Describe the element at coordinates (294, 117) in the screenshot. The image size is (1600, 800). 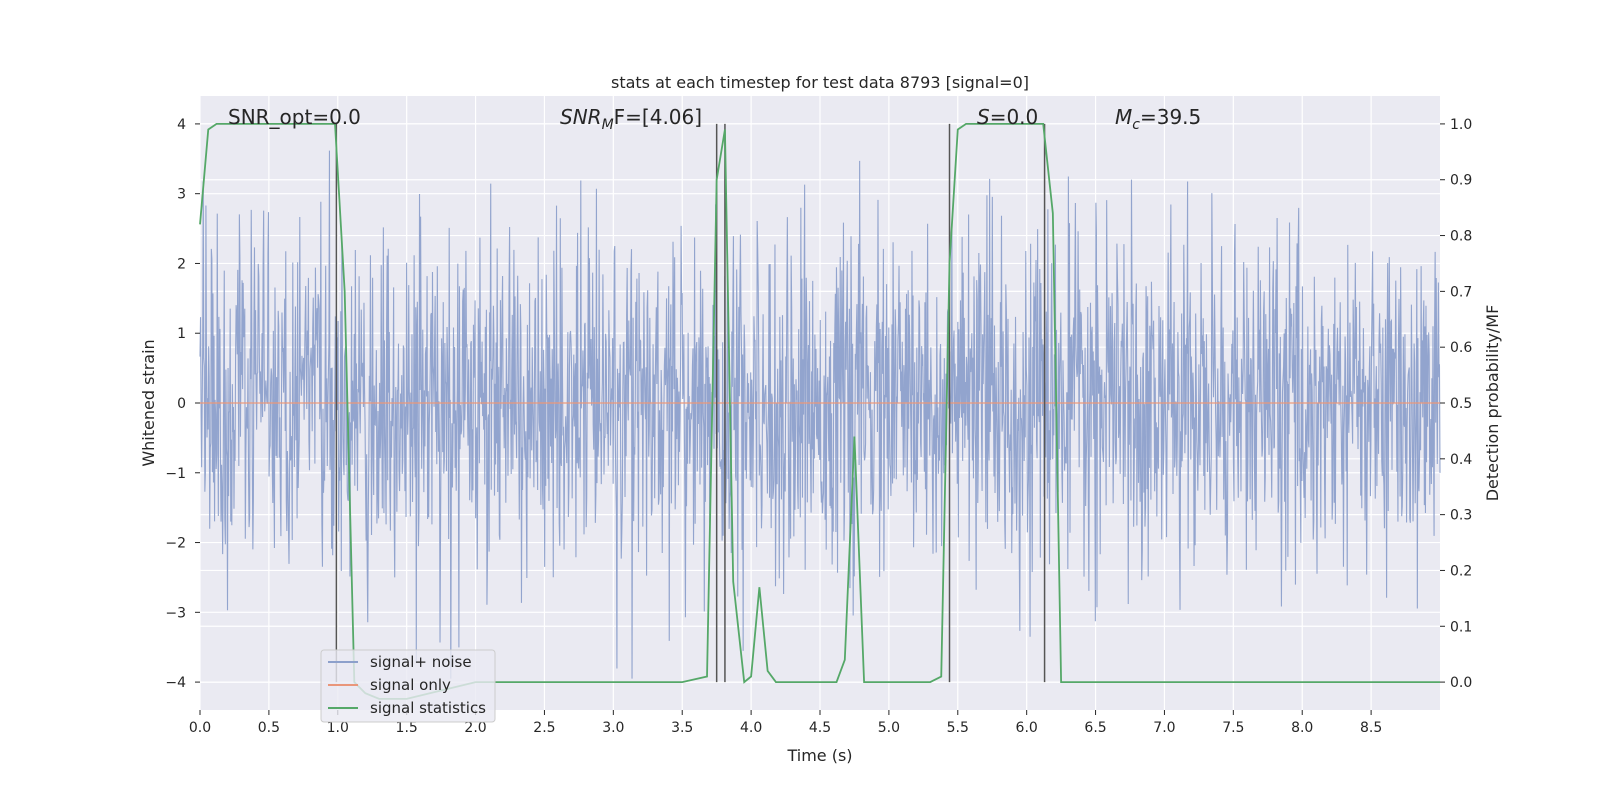
I see `annotation-snr-opt: SNR_opt=0.0` at that location.